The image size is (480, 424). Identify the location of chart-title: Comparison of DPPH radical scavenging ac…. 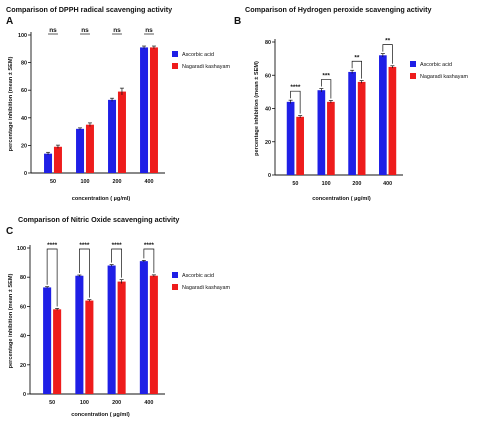
(89, 9).